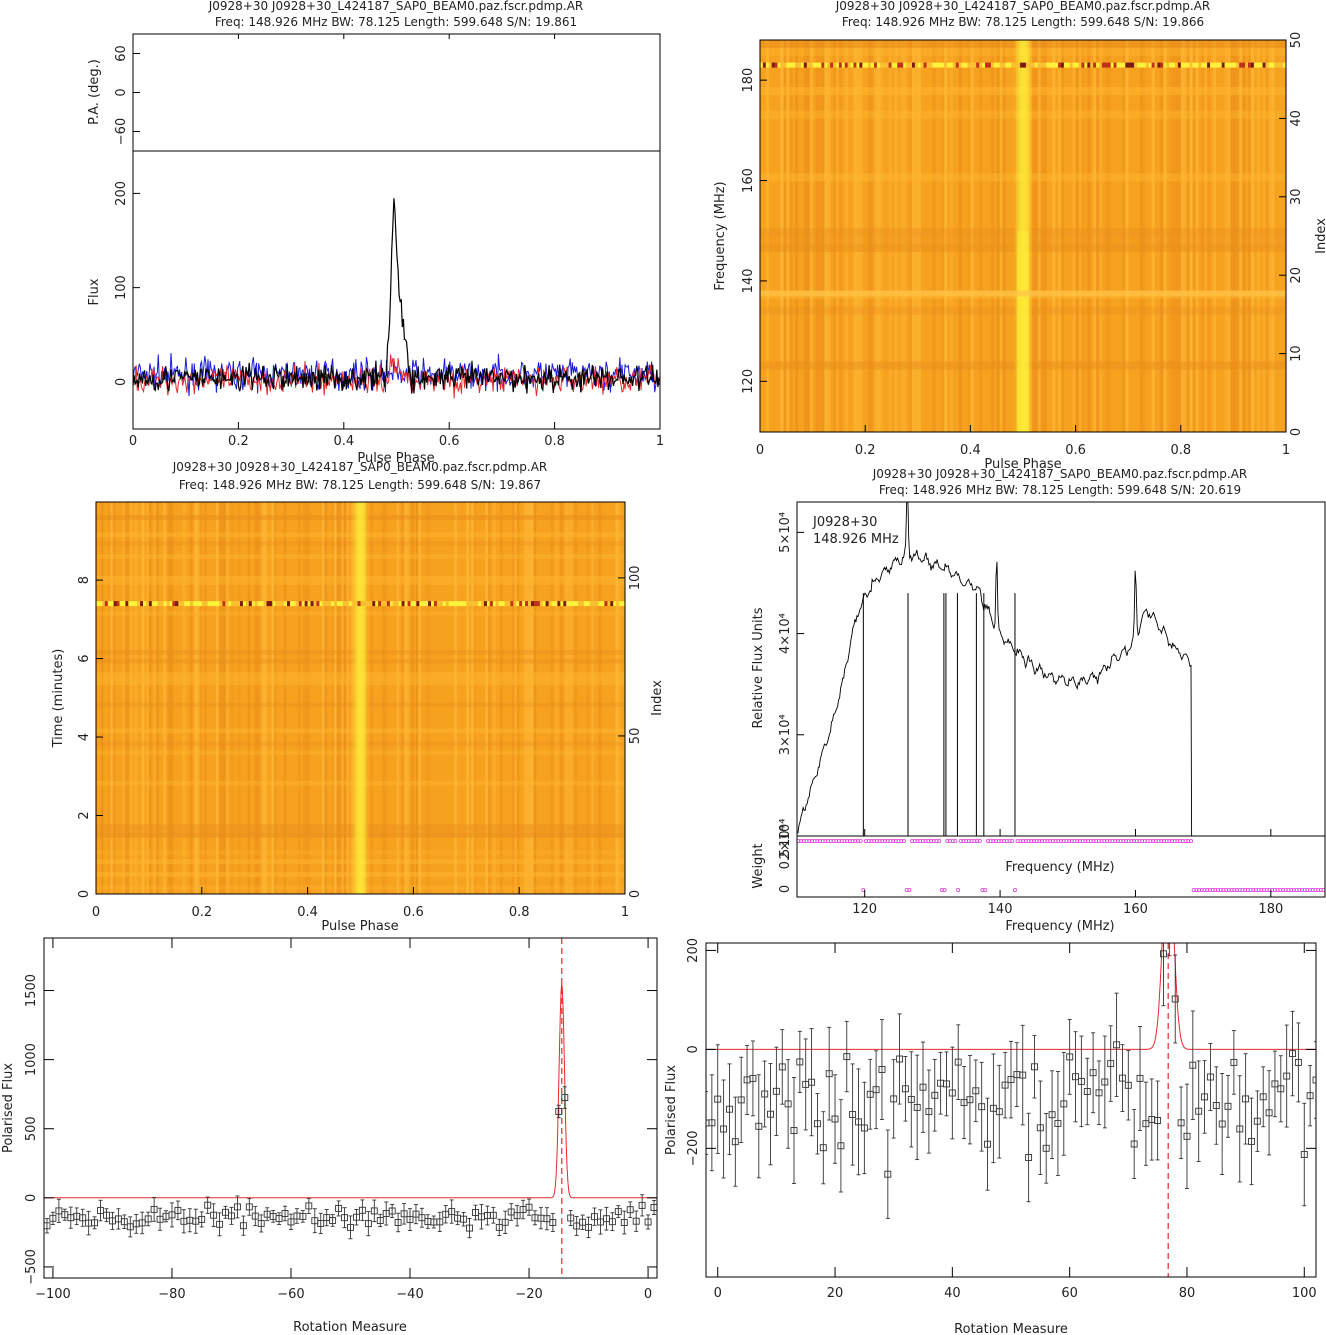 The image size is (1326, 1335). Describe the element at coordinates (350, 1108) in the screenshot. I see `rm-wide-plot` at that location.